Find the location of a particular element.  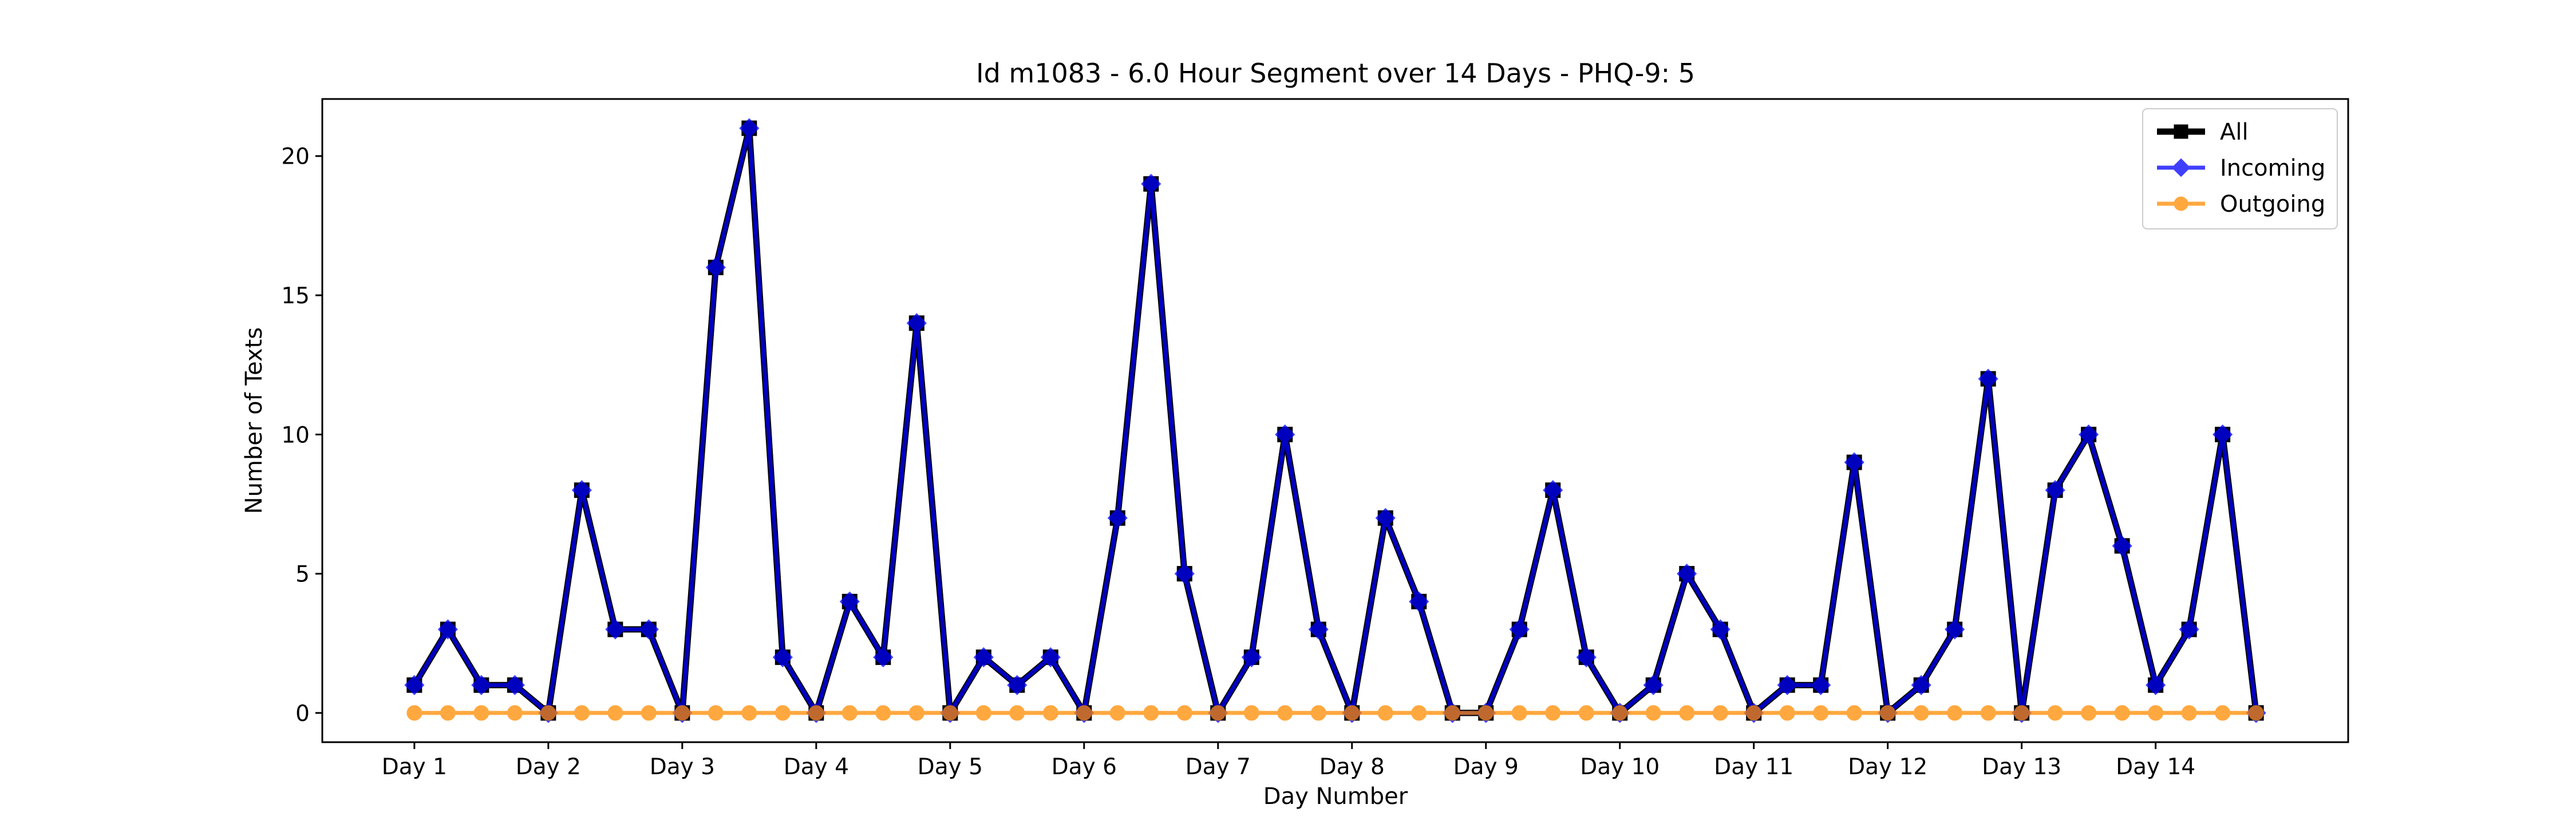

x-tick-label: Day 14 is located at coordinates (2155, 767).